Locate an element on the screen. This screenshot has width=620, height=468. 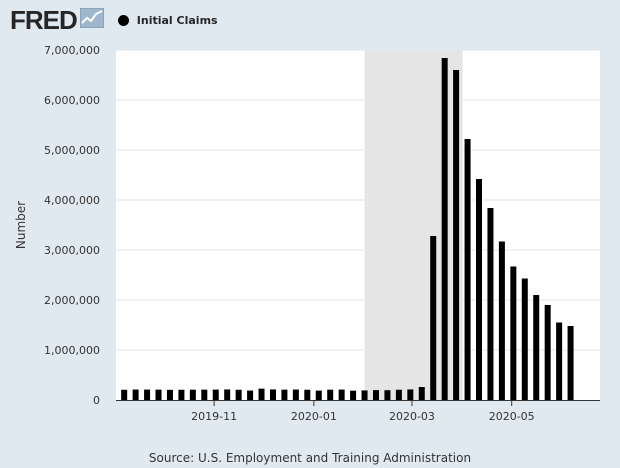
x-tick-label: 2020-05 is located at coordinates (512, 416).